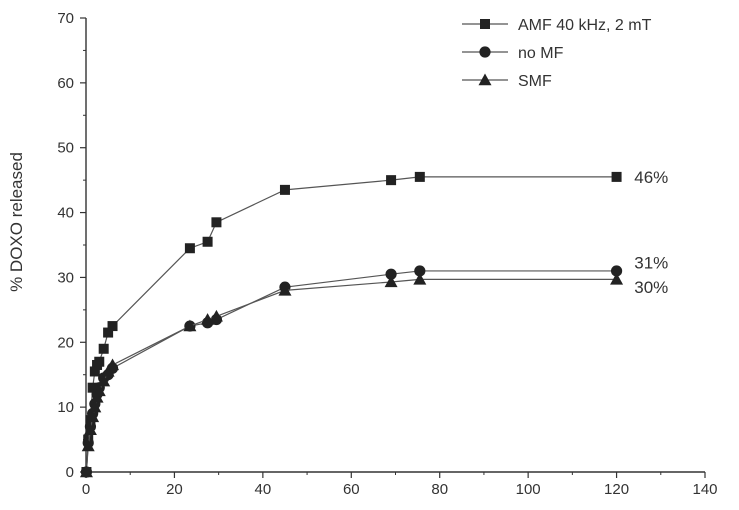 The width and height of the screenshot is (739, 510). What do you see at coordinates (513, 53) in the screenshot?
I see `legend-entry: no MF` at bounding box center [513, 53].